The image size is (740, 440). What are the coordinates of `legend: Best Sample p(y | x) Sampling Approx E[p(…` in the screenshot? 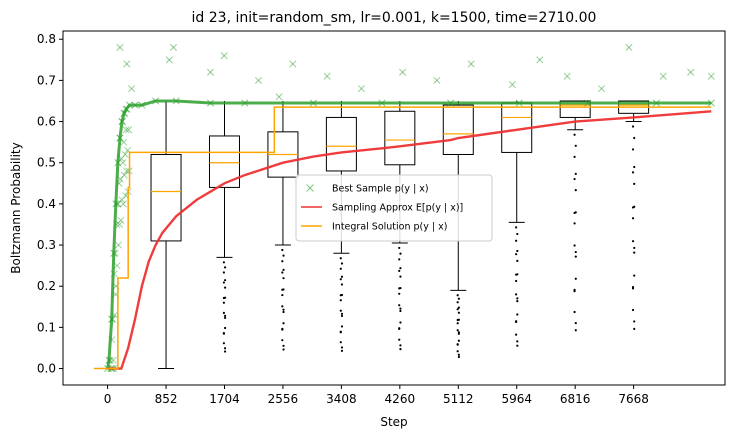 It's located at (394, 208).